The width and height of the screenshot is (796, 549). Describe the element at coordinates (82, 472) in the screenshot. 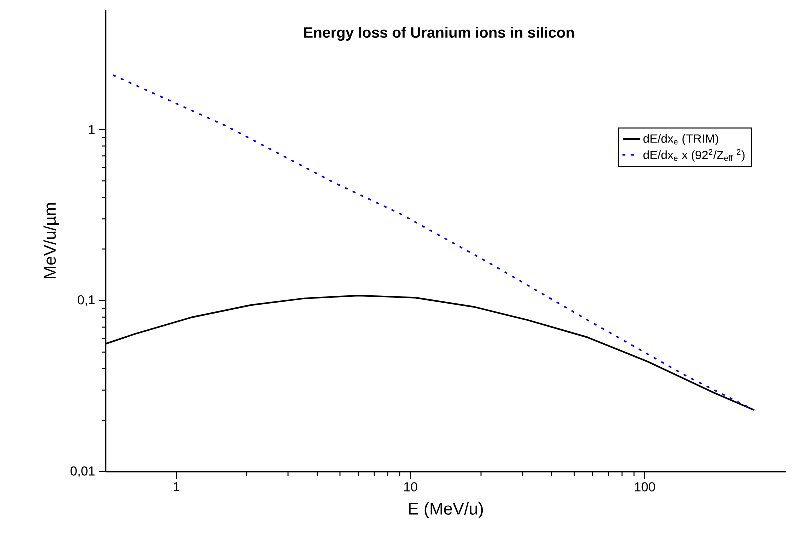

I see `y-tick-label: 0,01` at that location.